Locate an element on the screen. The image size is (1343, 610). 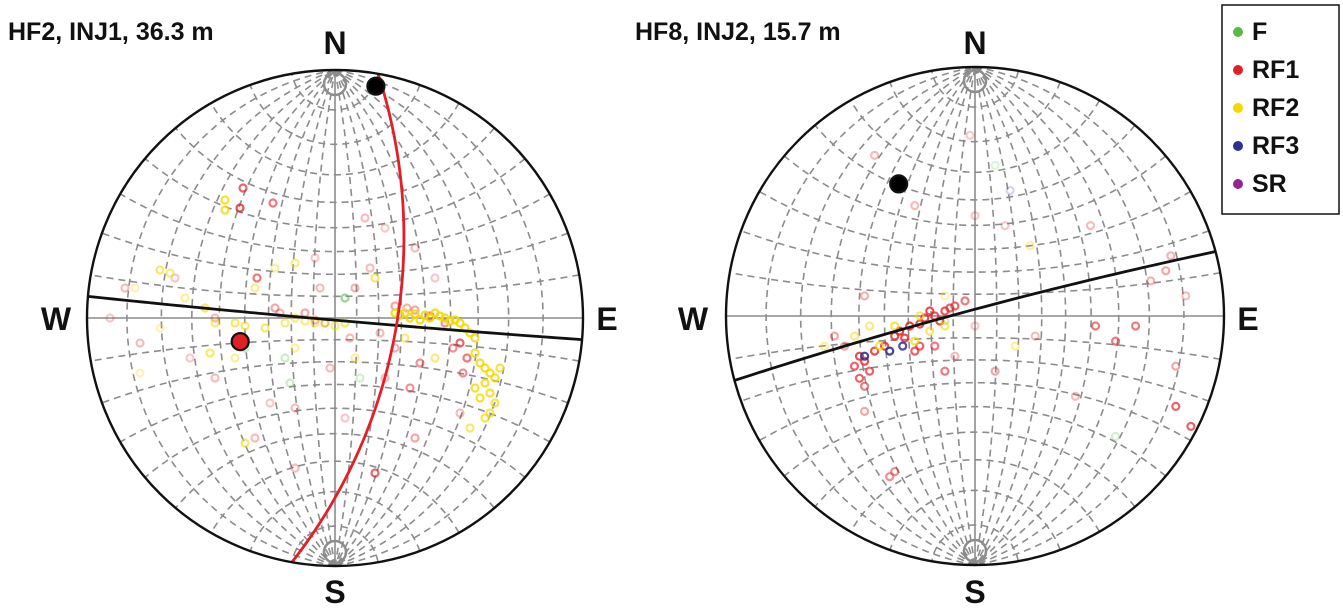
east-label: E is located at coordinates (606, 319).